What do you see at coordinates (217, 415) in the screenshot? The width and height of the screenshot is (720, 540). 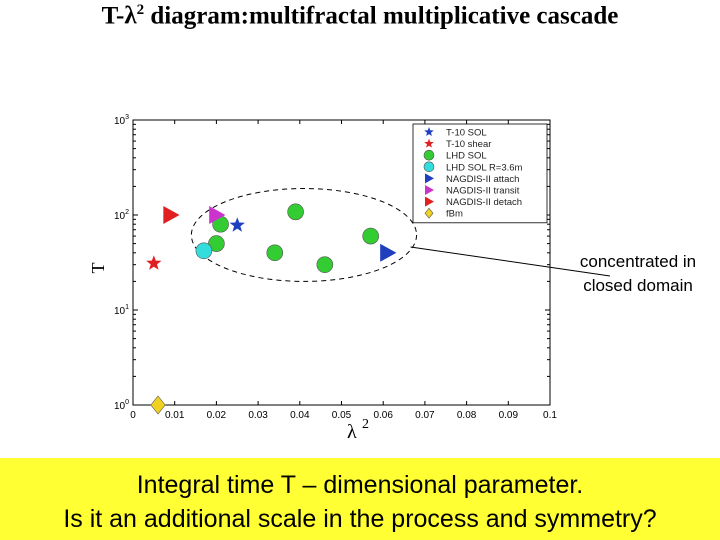 I see `x-tick-label: 0.02` at bounding box center [217, 415].